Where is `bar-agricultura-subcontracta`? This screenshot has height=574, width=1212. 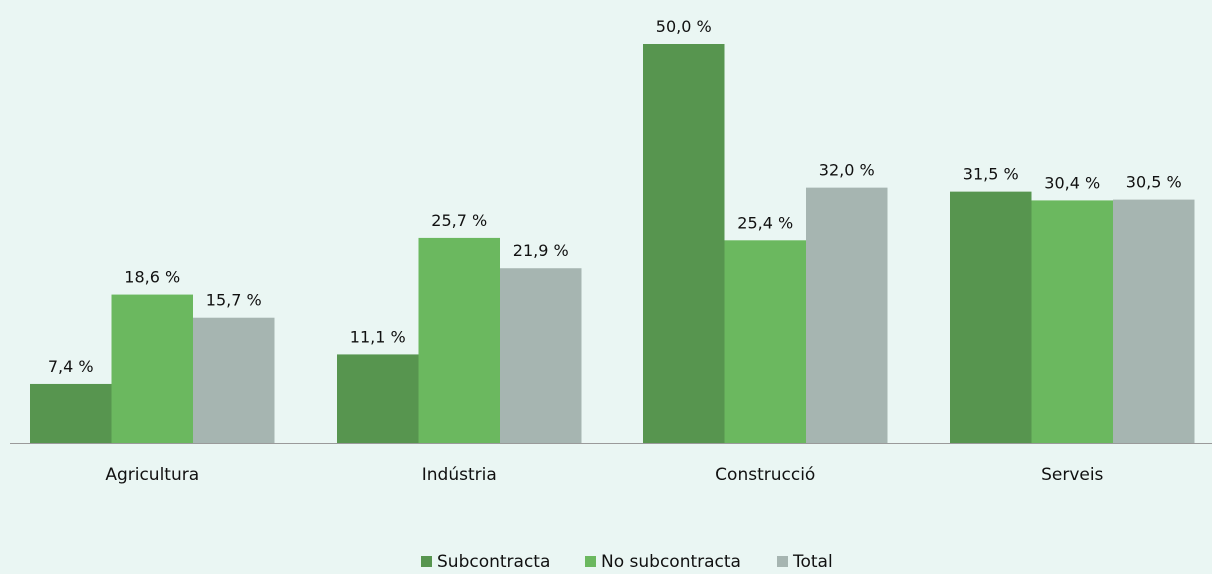 bar-agricultura-subcontracta is located at coordinates (71, 413).